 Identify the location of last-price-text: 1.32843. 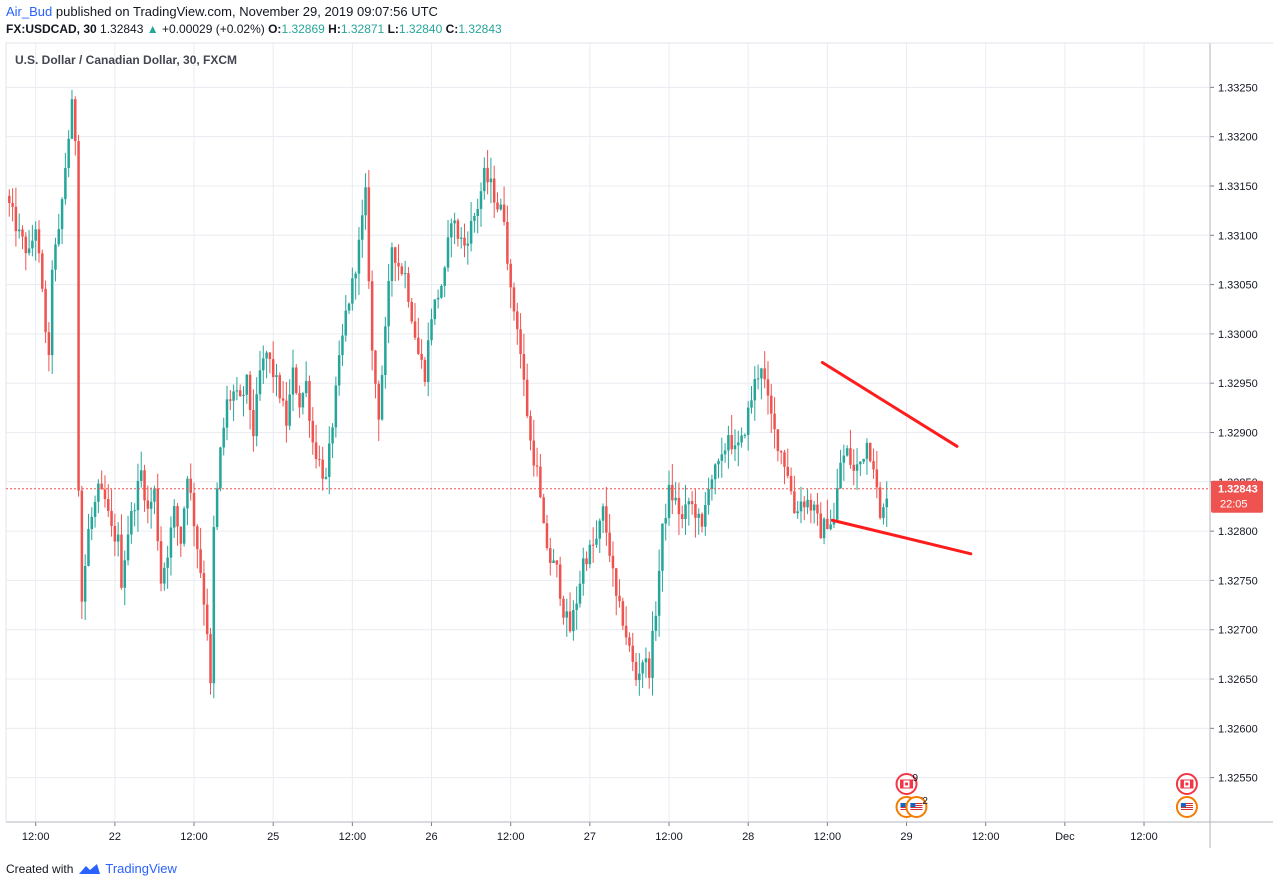
(122, 29).